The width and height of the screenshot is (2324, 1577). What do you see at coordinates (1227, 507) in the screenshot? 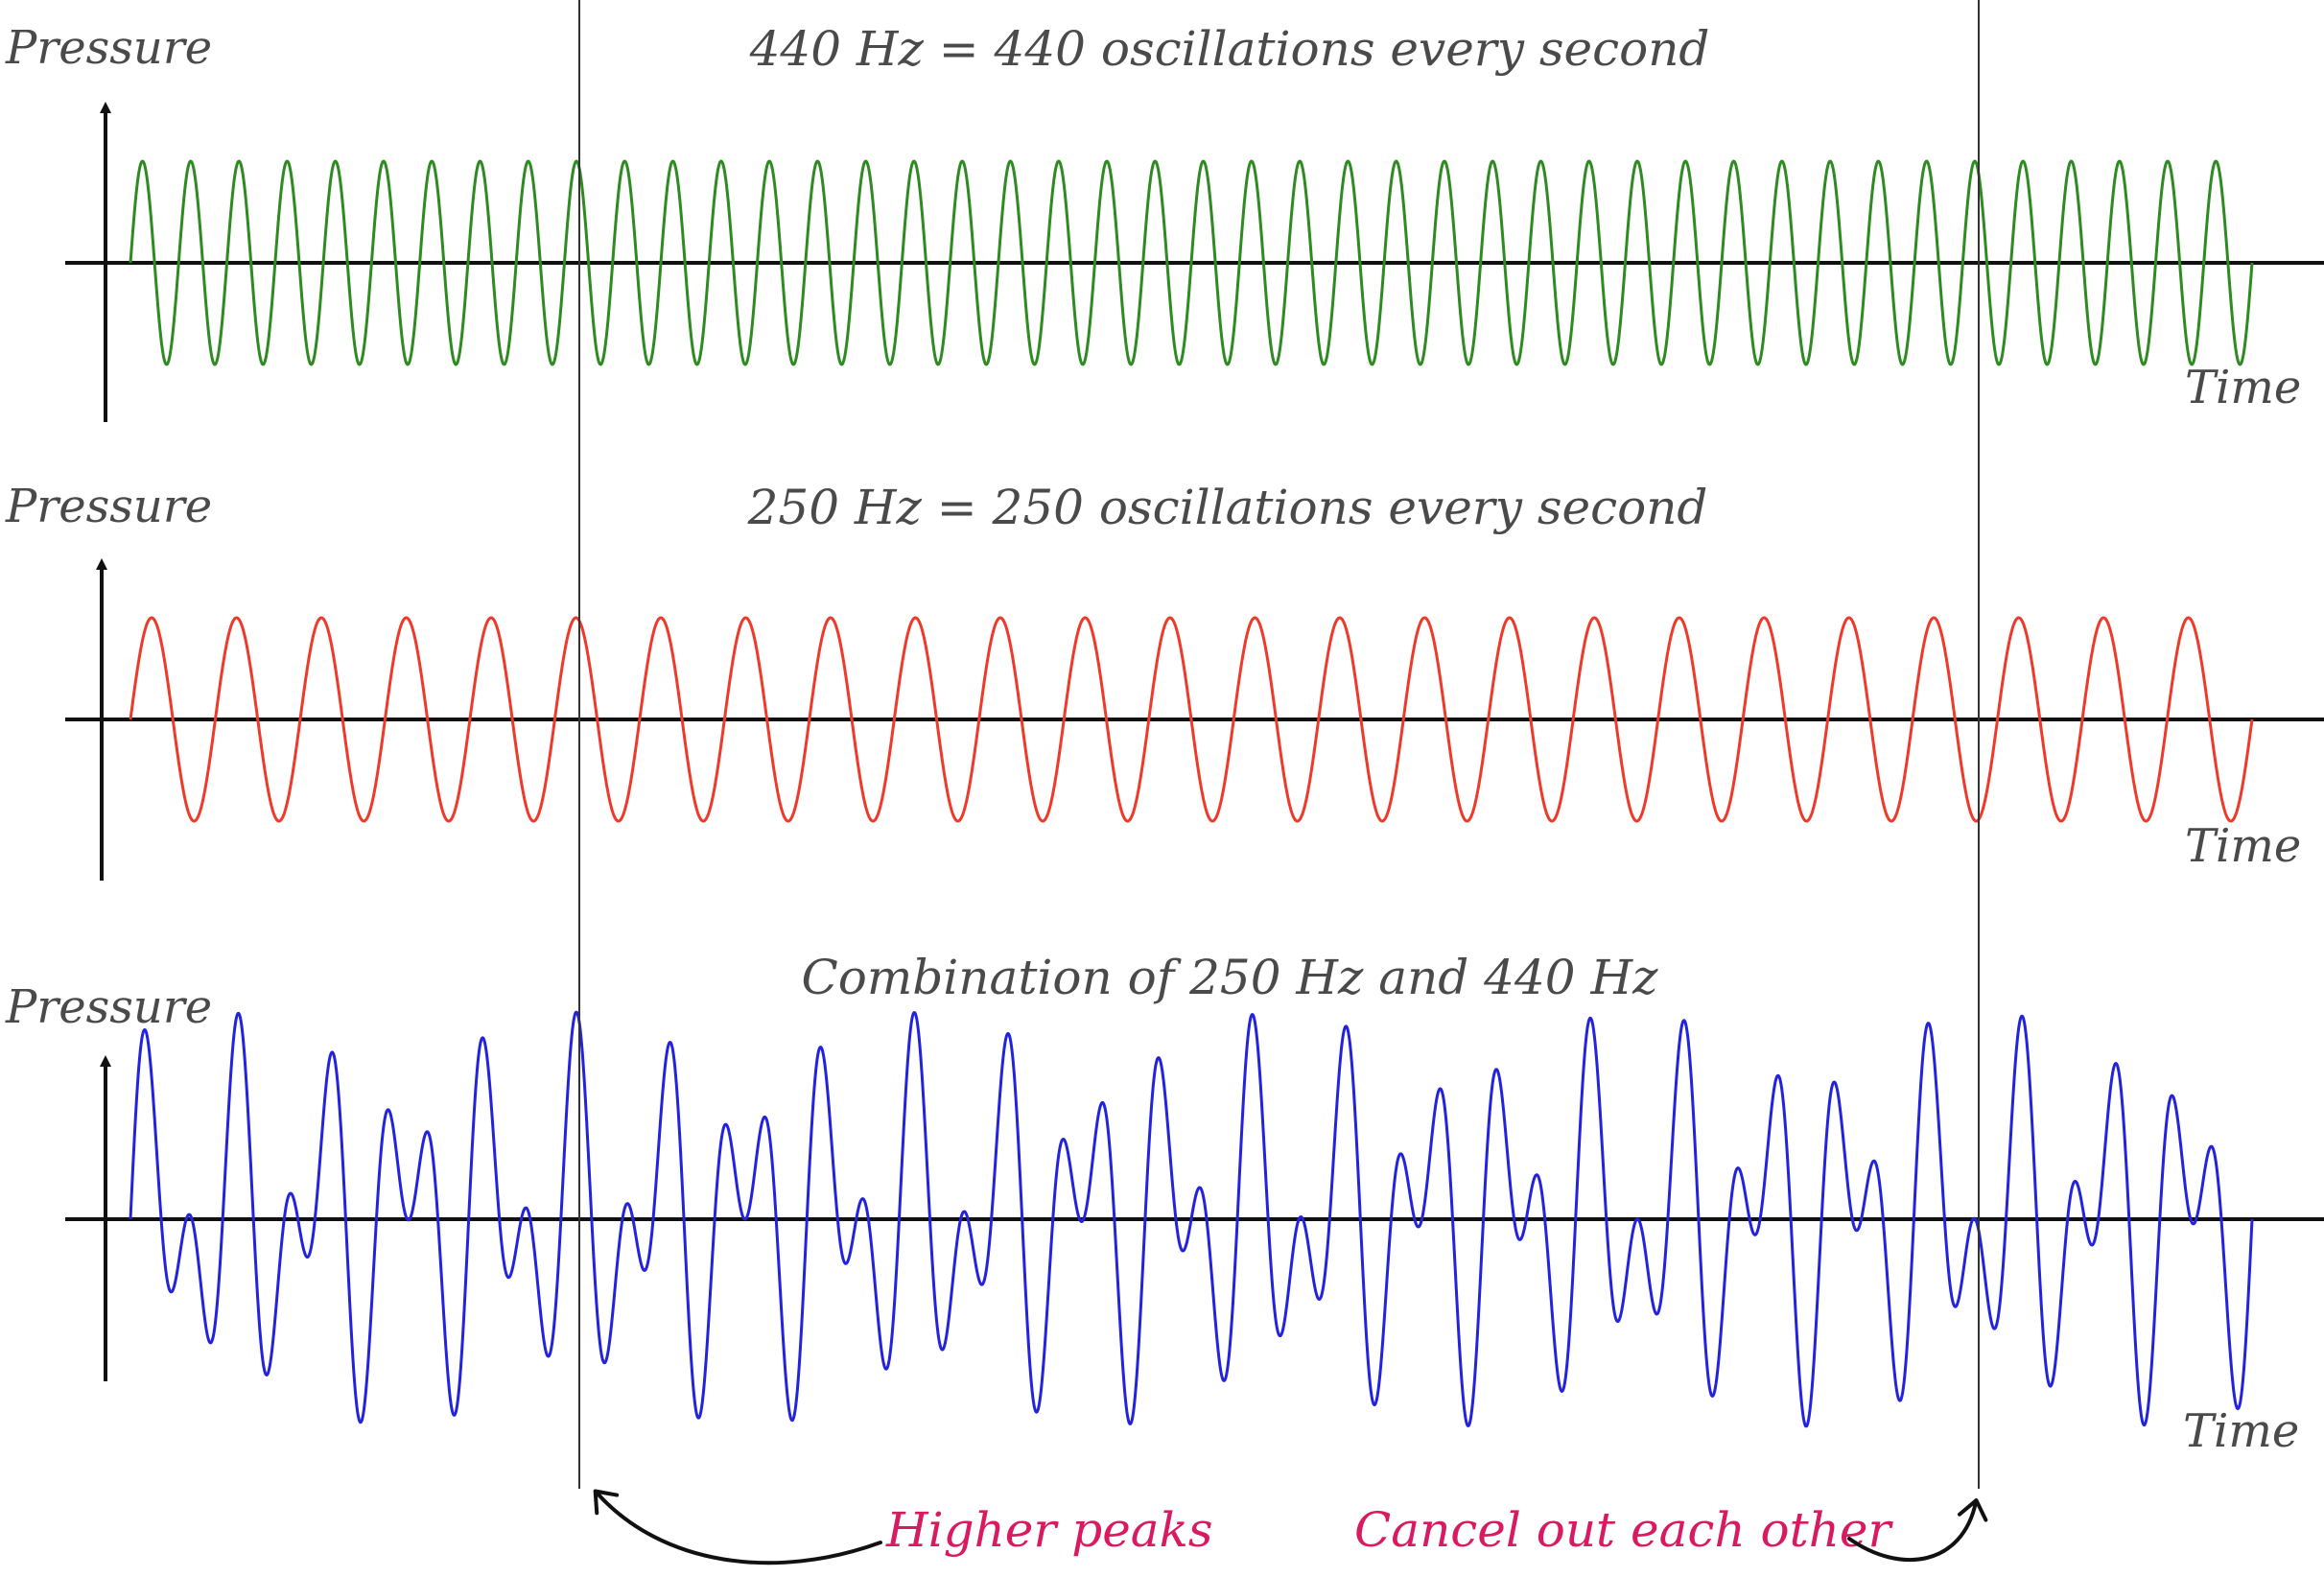
I see `panel-250-title: 250 Hz = 250 oscillations every second` at bounding box center [1227, 507].